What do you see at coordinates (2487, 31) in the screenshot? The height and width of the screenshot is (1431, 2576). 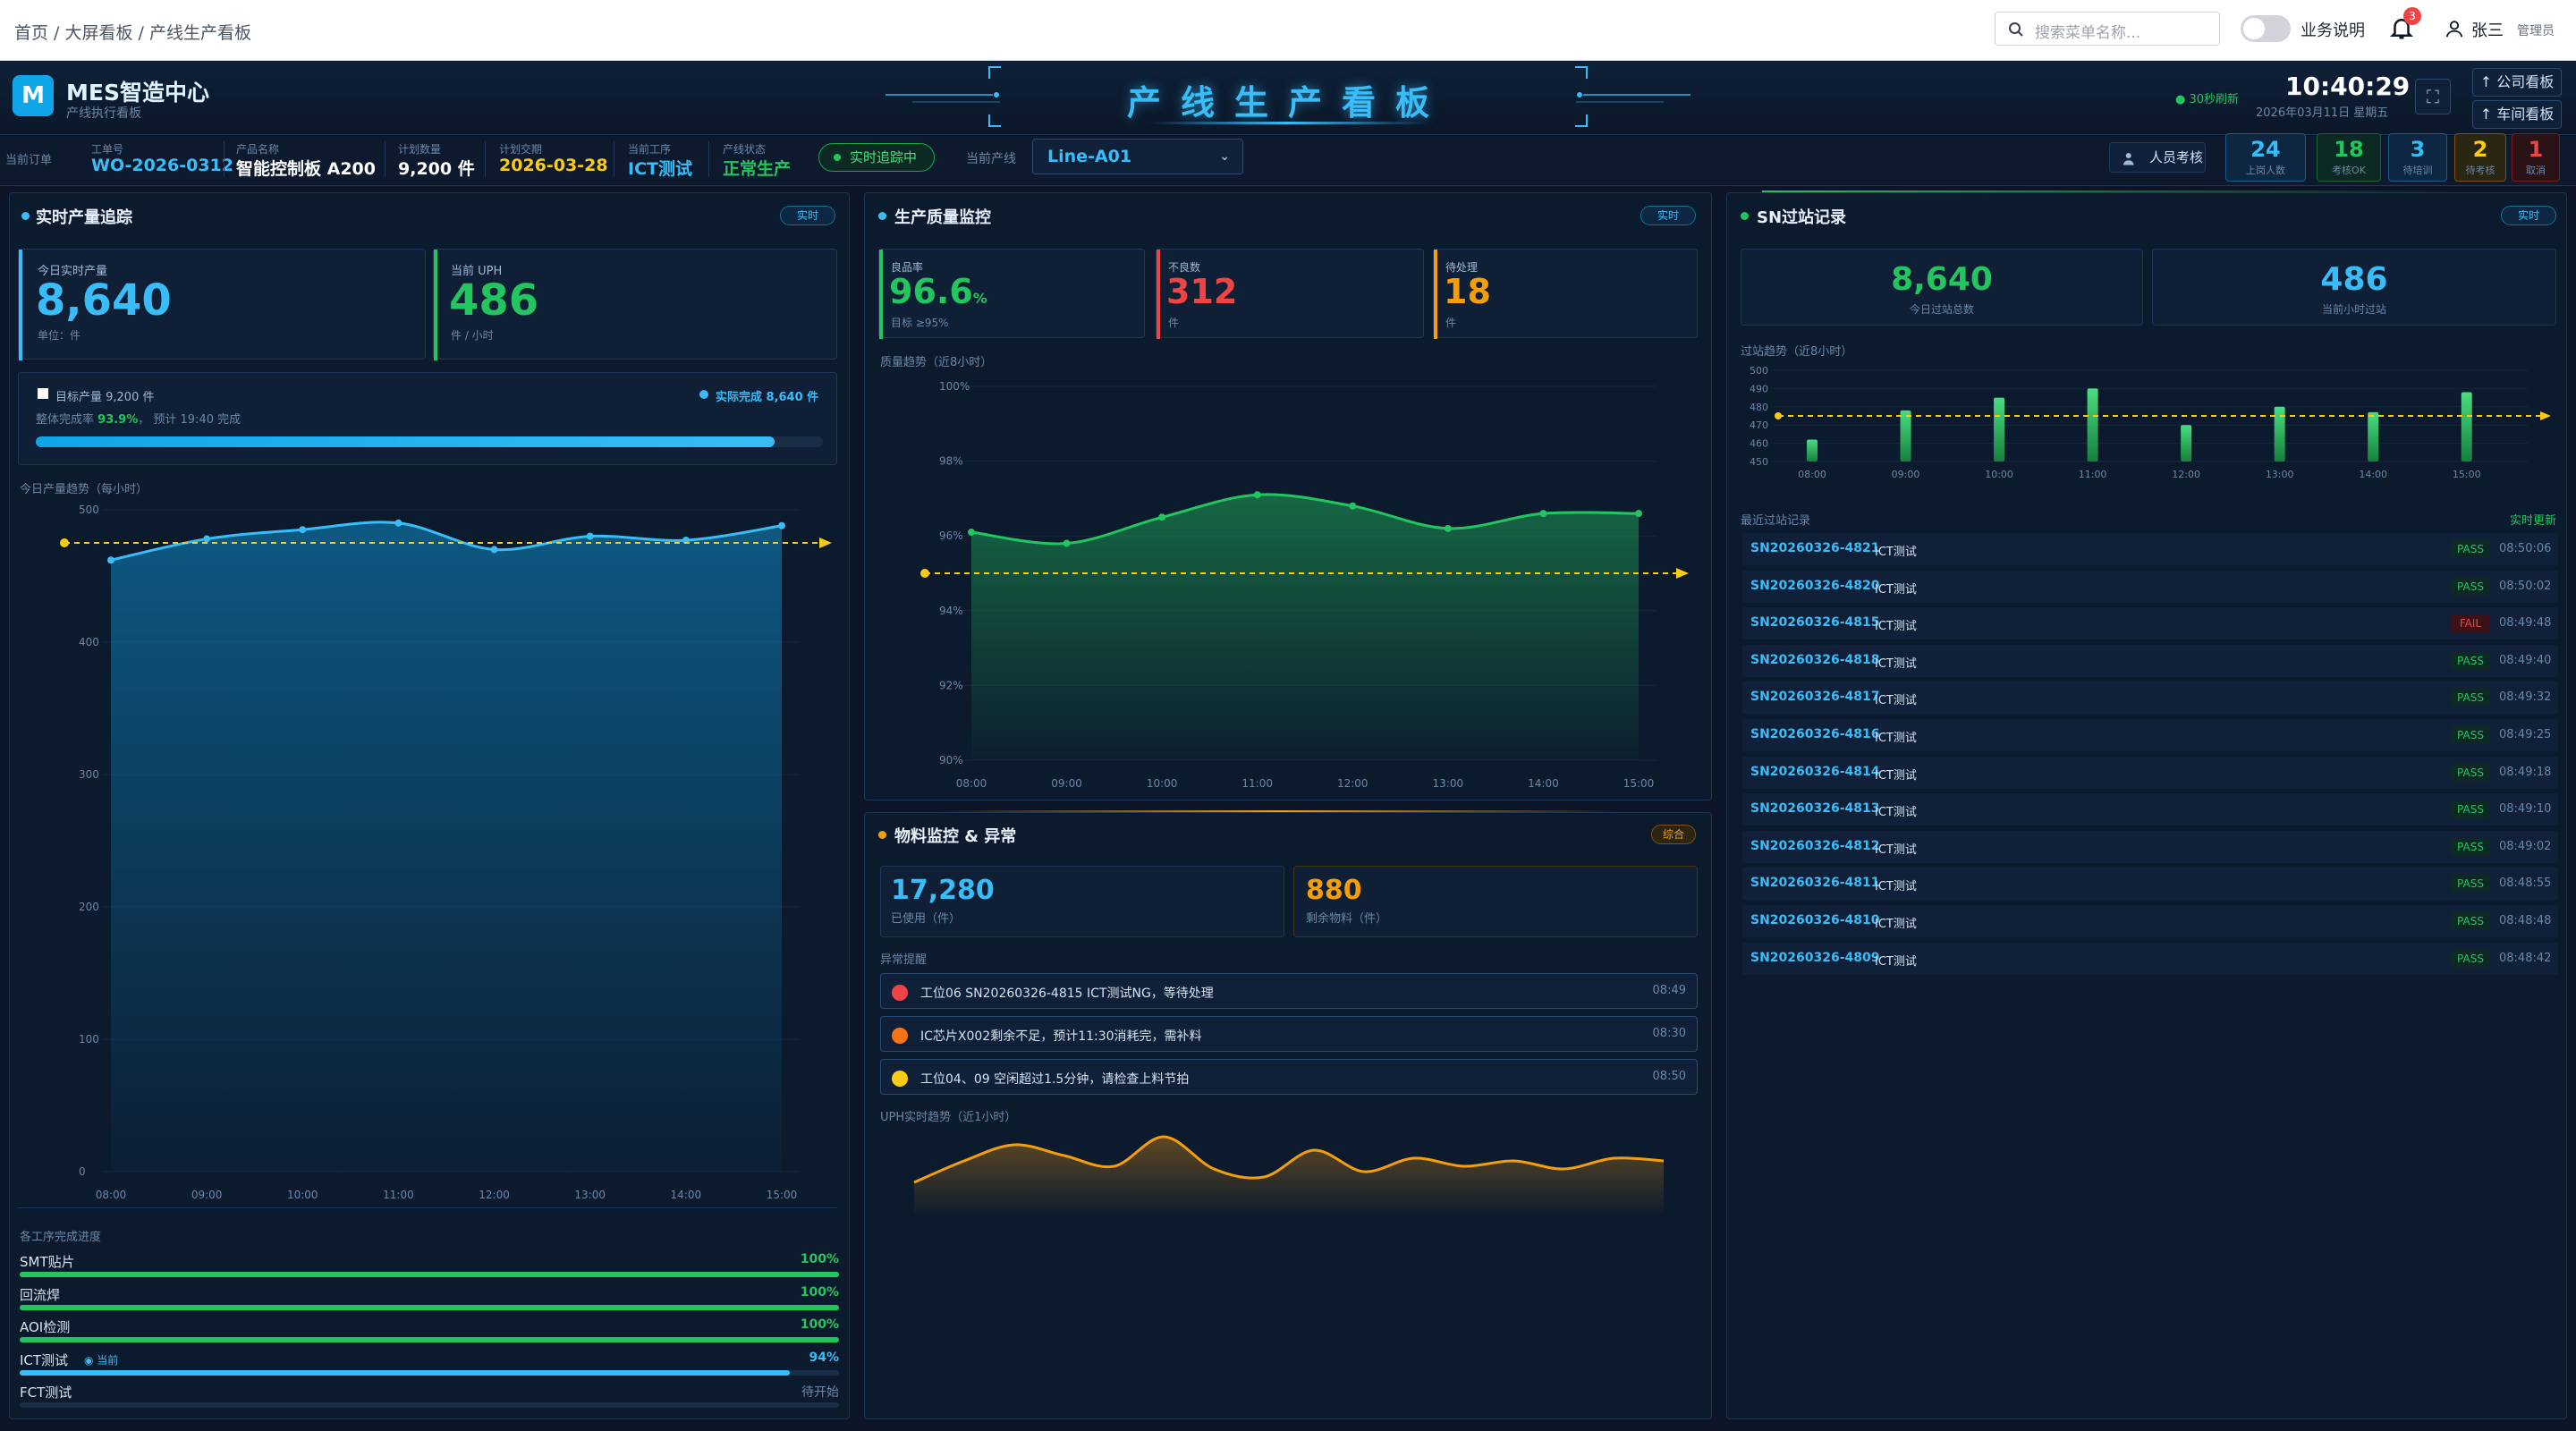 I see `user-name: 张三` at bounding box center [2487, 31].